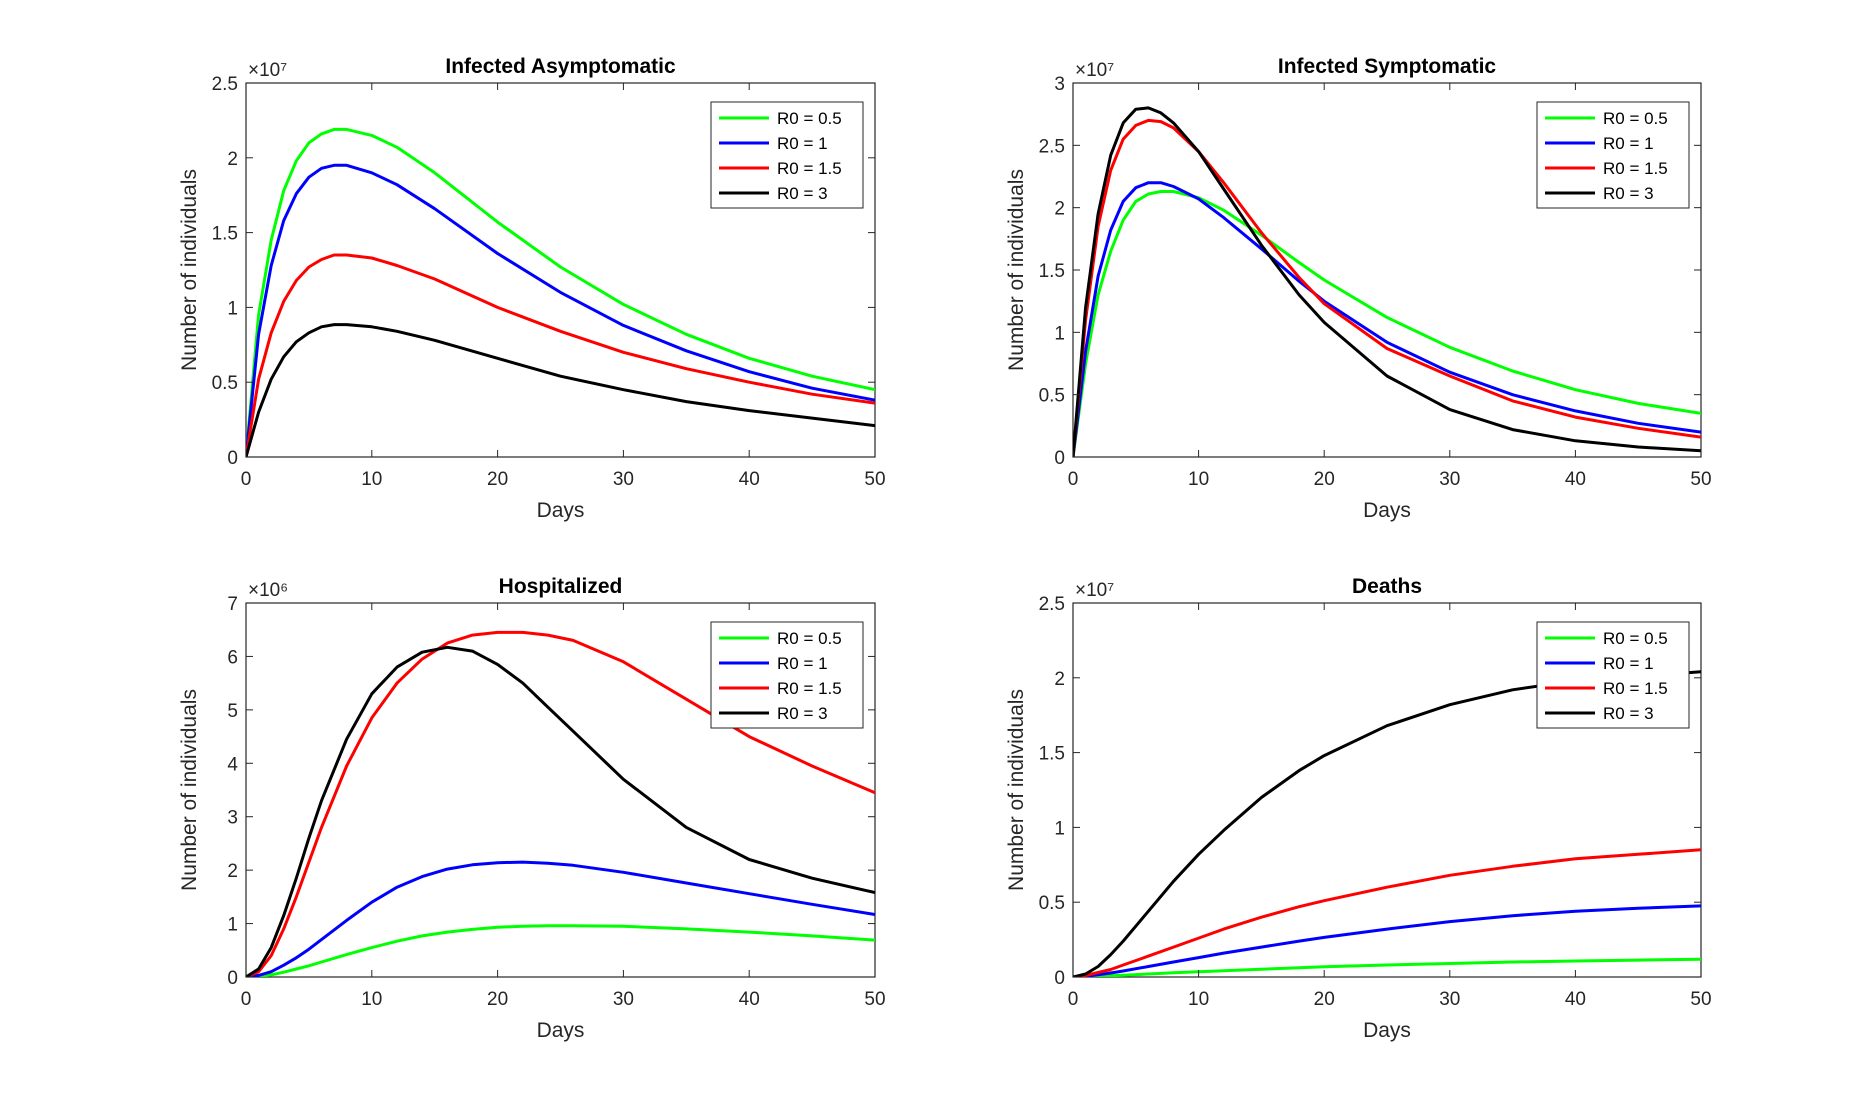  Describe the element at coordinates (1387, 586) in the screenshot. I see `plot-title: Deaths` at that location.